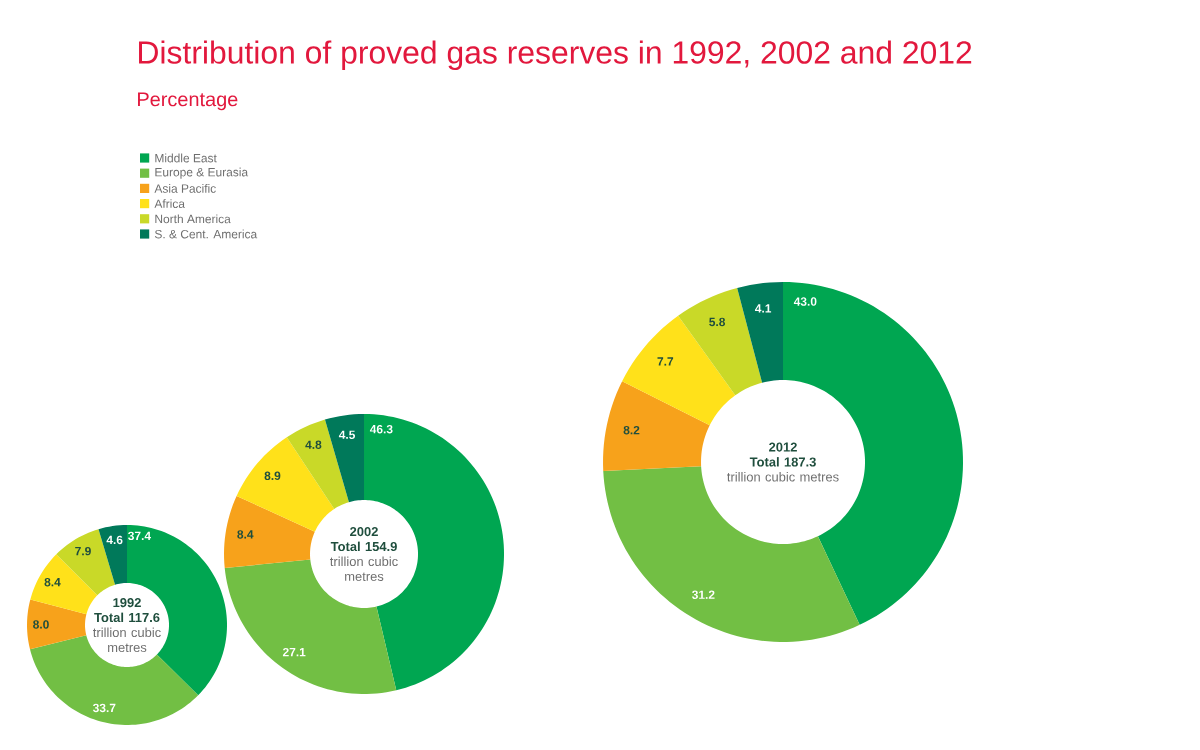  What do you see at coordinates (555, 55) in the screenshot?
I see `text: Distribution of proved gas reserves in 1992, 2002 and 2012` at bounding box center [555, 55].